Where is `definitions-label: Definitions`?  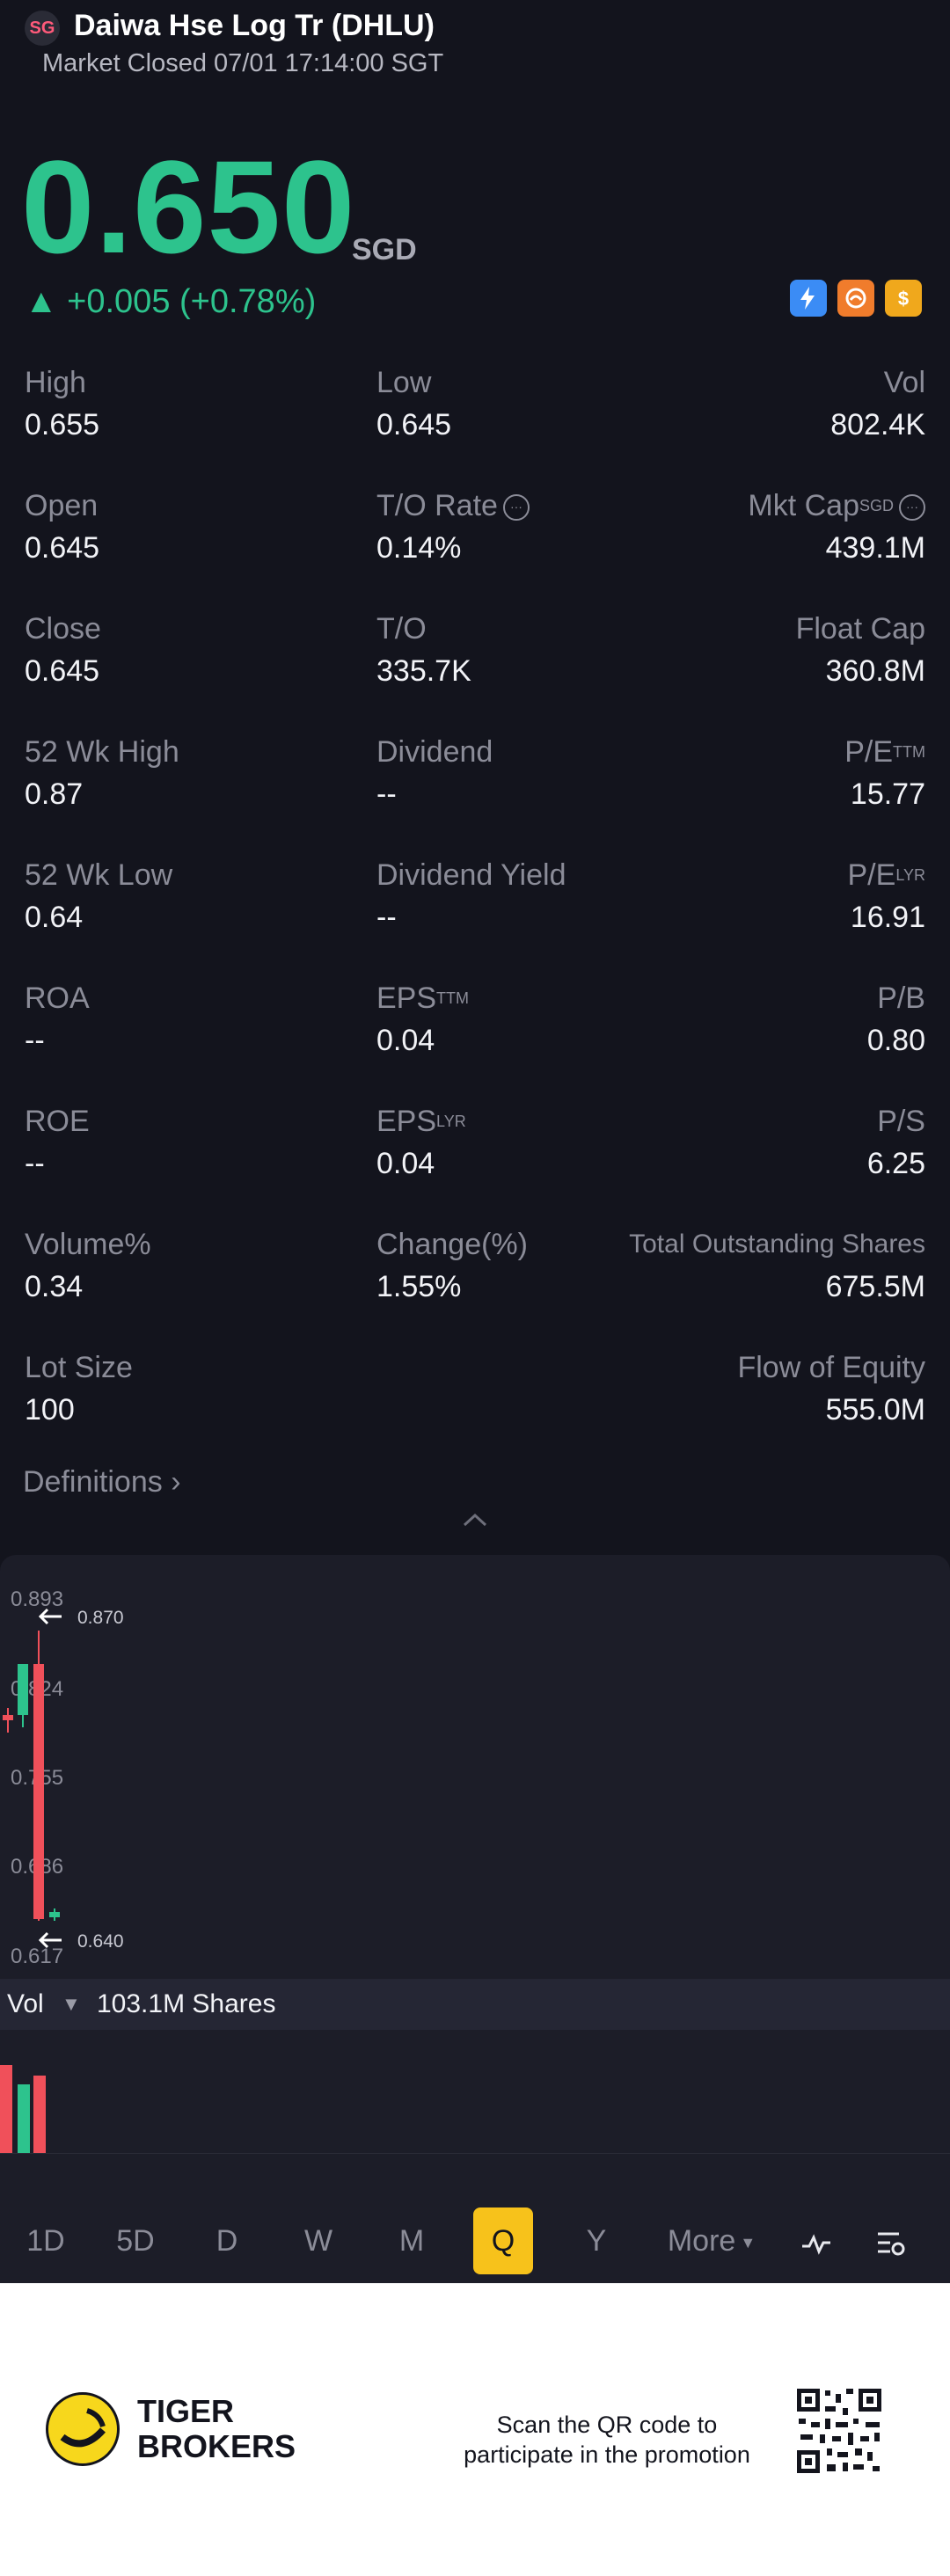 definitions-label: Definitions is located at coordinates (93, 1482).